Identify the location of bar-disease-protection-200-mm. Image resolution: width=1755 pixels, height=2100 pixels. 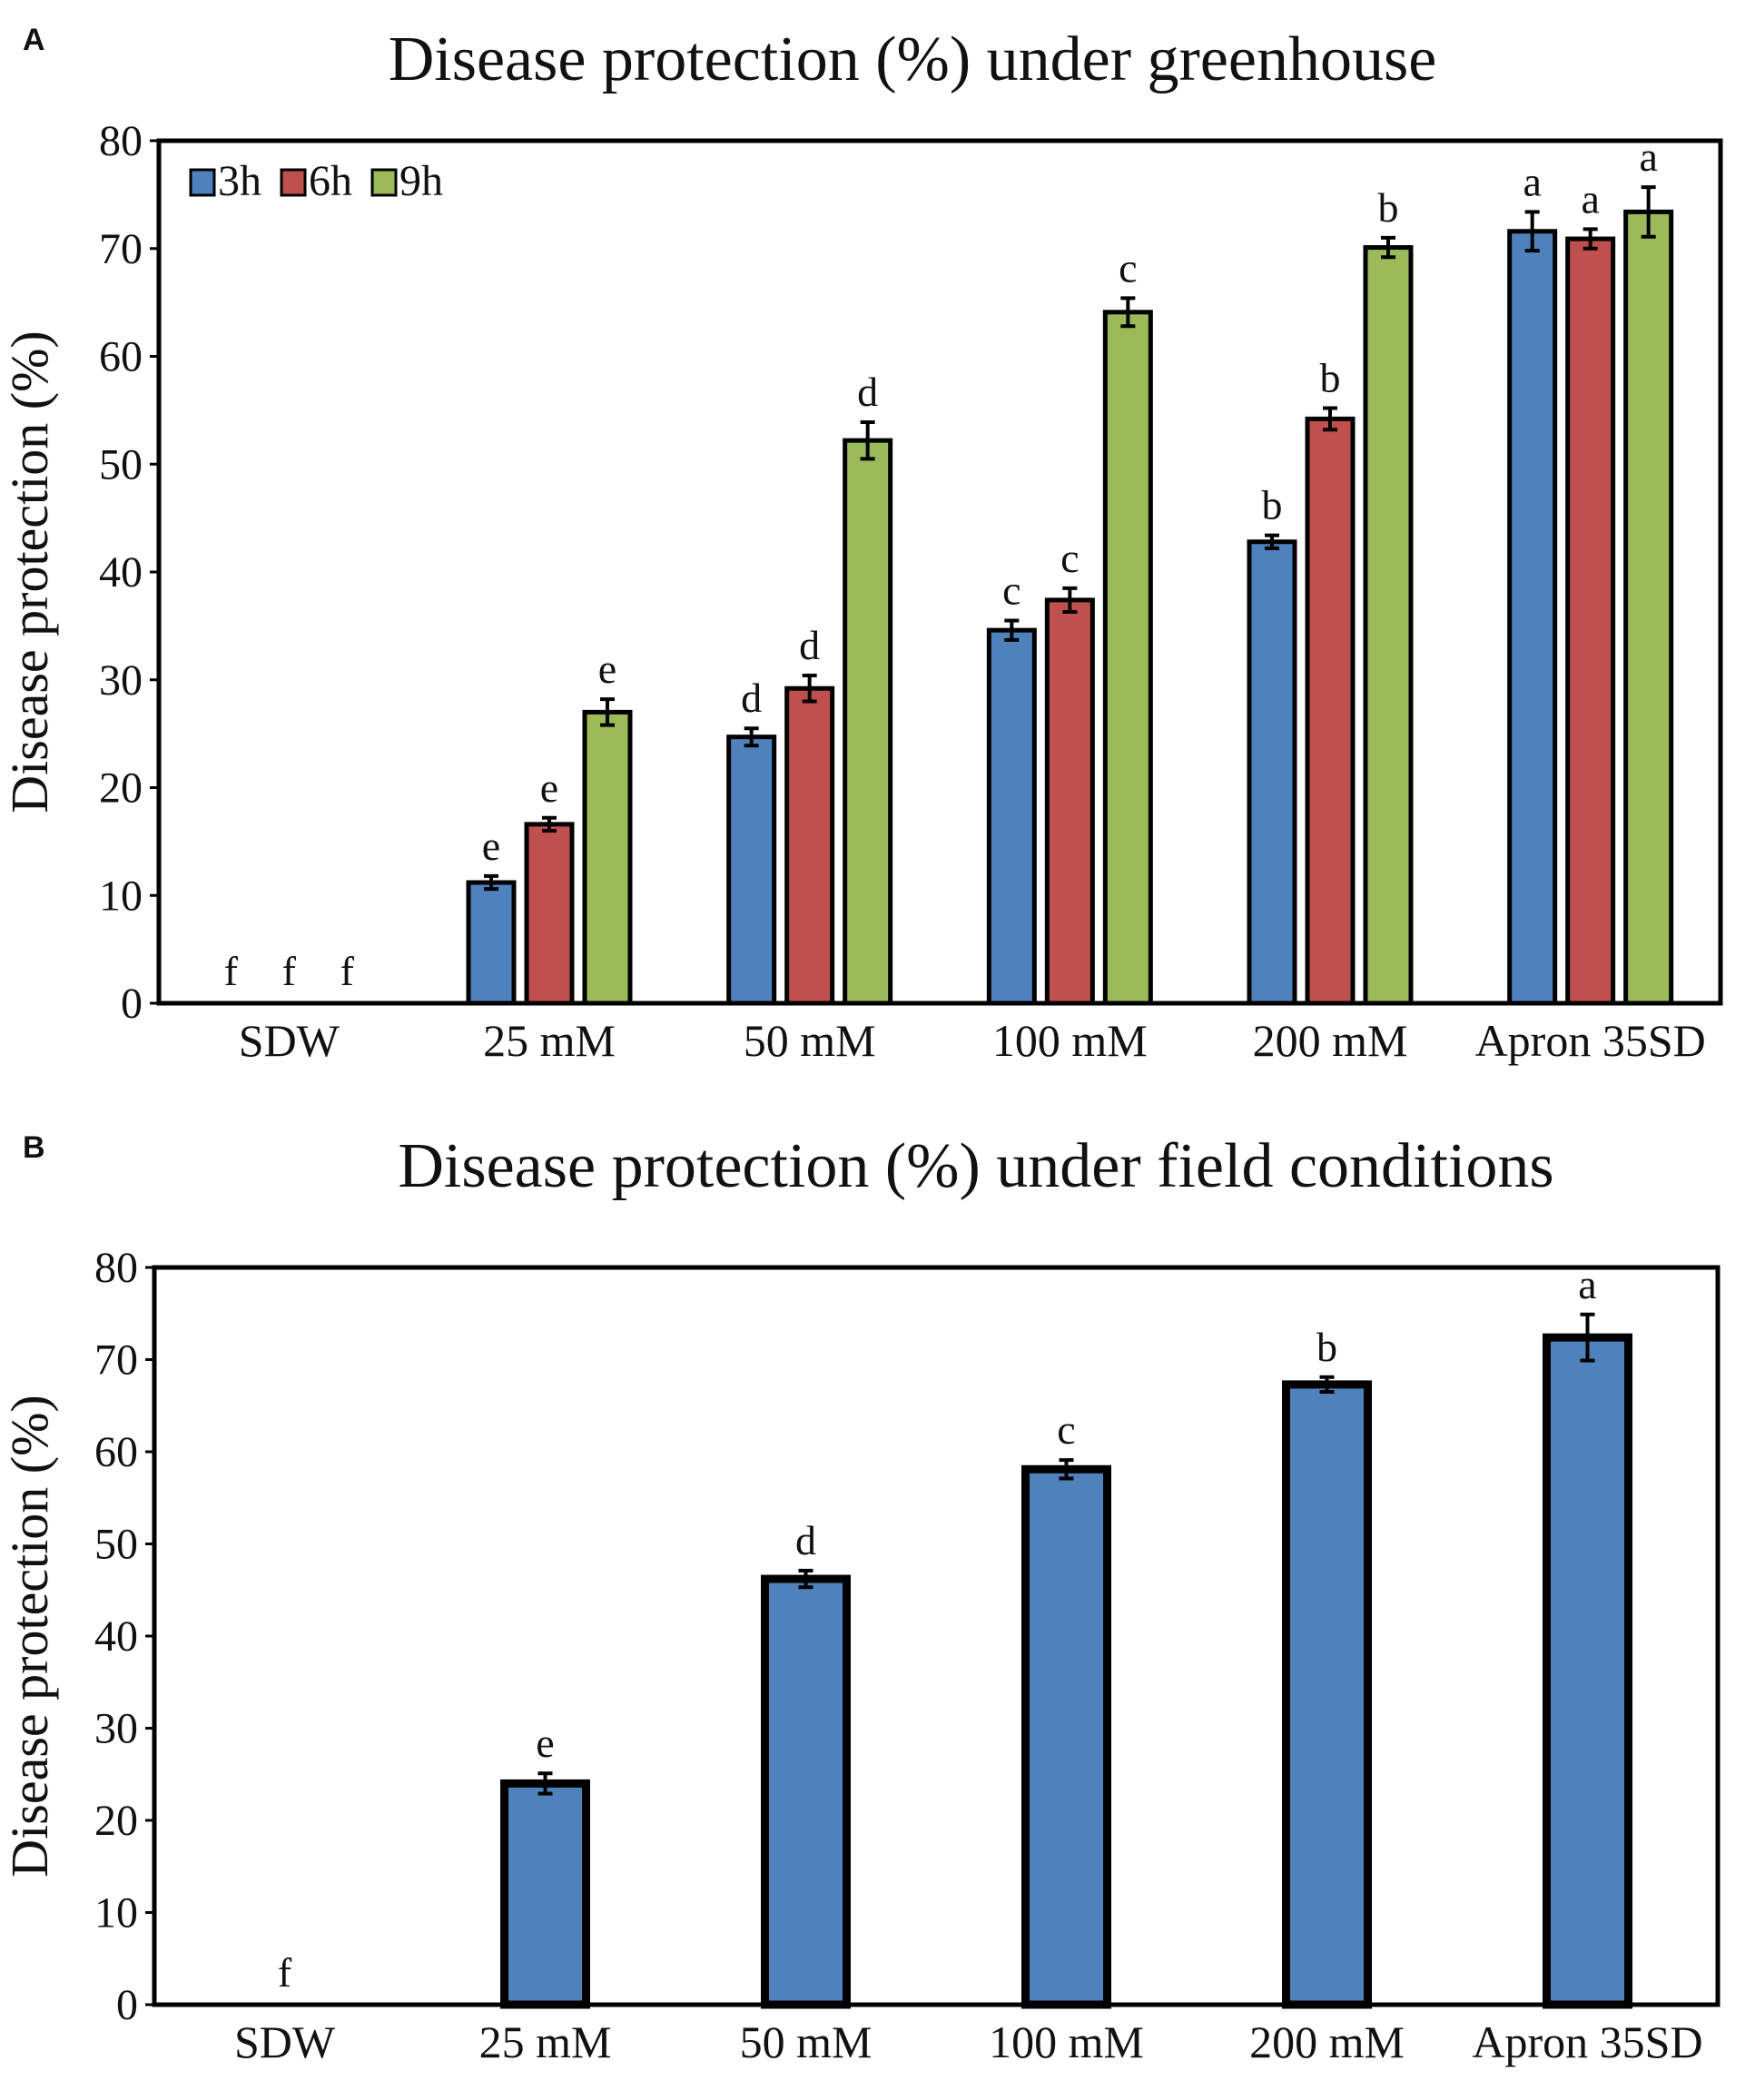
(1327, 1694).